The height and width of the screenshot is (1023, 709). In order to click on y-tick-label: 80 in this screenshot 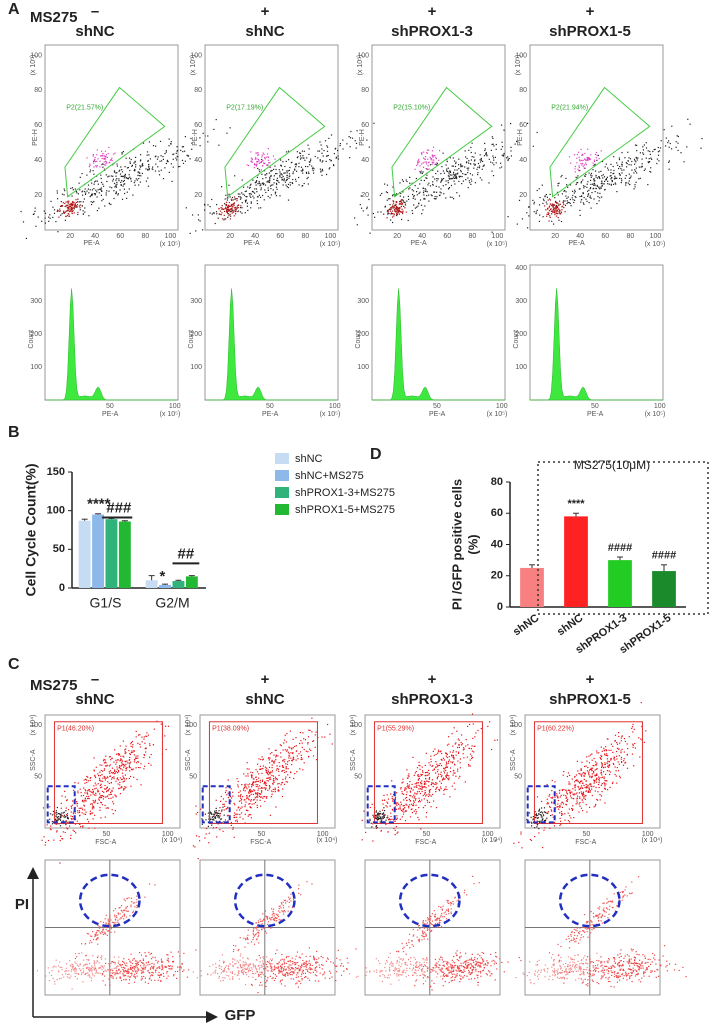, I will do `click(38, 90)`.